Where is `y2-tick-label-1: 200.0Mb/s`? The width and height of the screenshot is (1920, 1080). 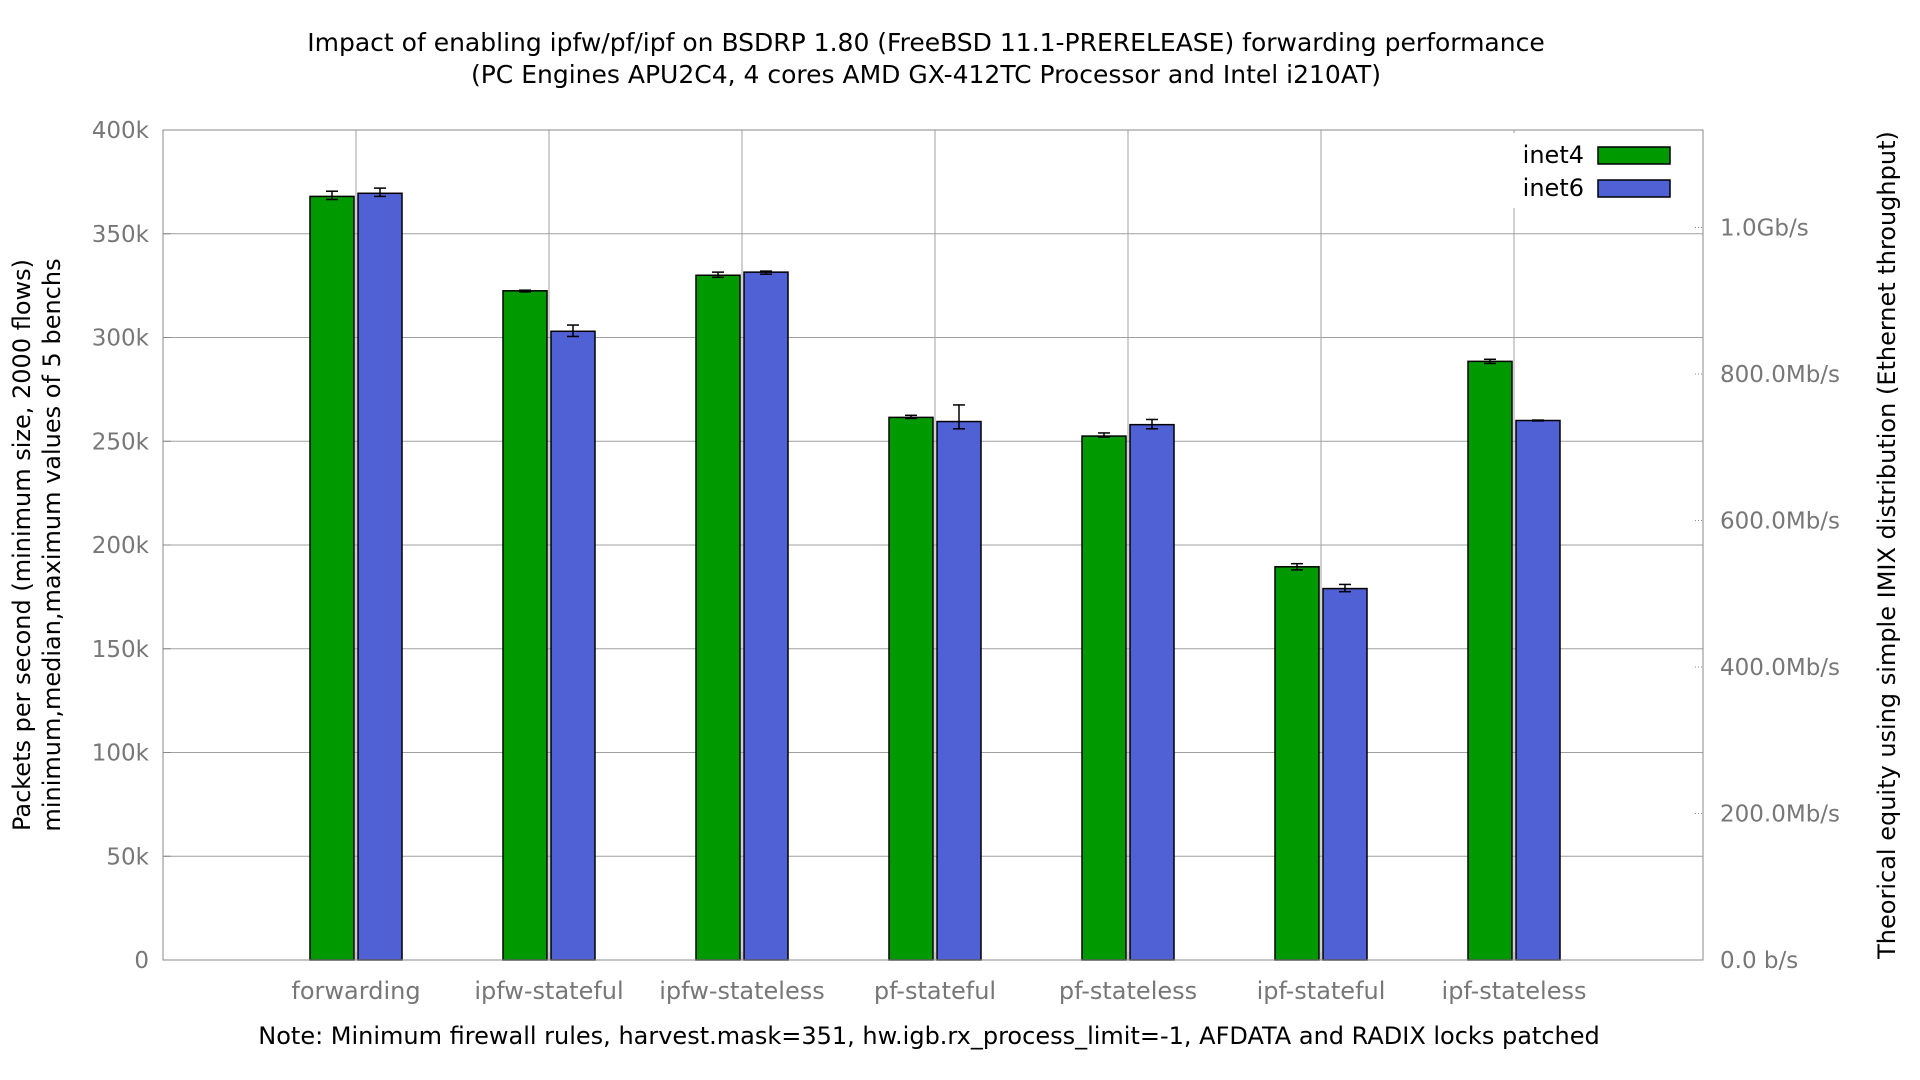 y2-tick-label-1: 200.0Mb/s is located at coordinates (1780, 815).